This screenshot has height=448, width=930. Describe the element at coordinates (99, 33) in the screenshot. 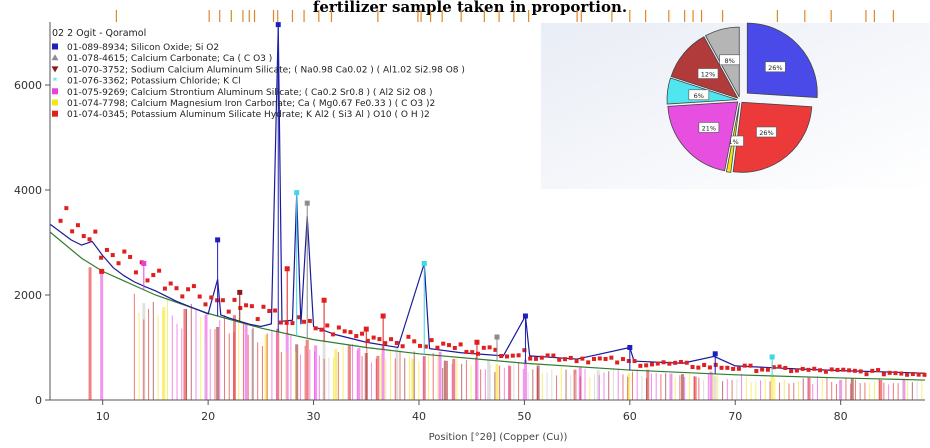

I see `sample-name: 02 2 Ogit - Qoramol` at that location.